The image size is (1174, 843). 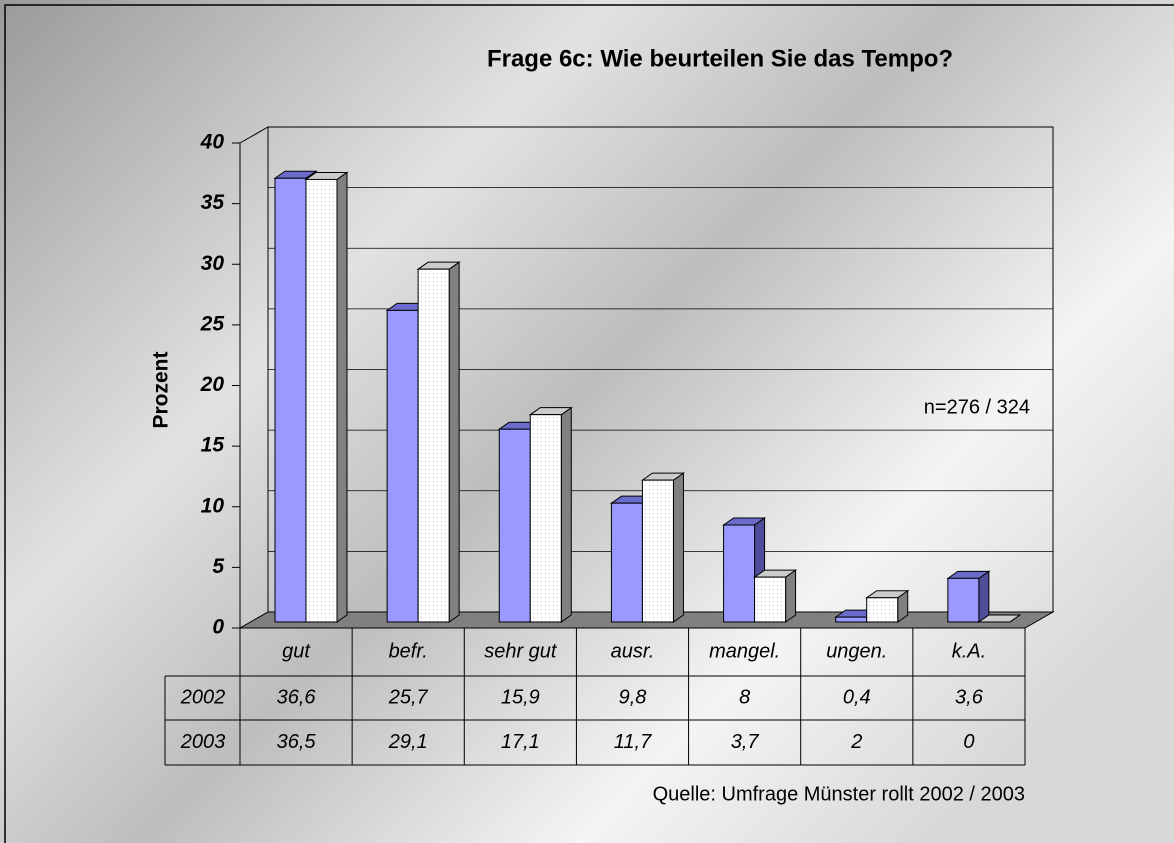 I want to click on table-value: 36,6, so click(x=297, y=697).